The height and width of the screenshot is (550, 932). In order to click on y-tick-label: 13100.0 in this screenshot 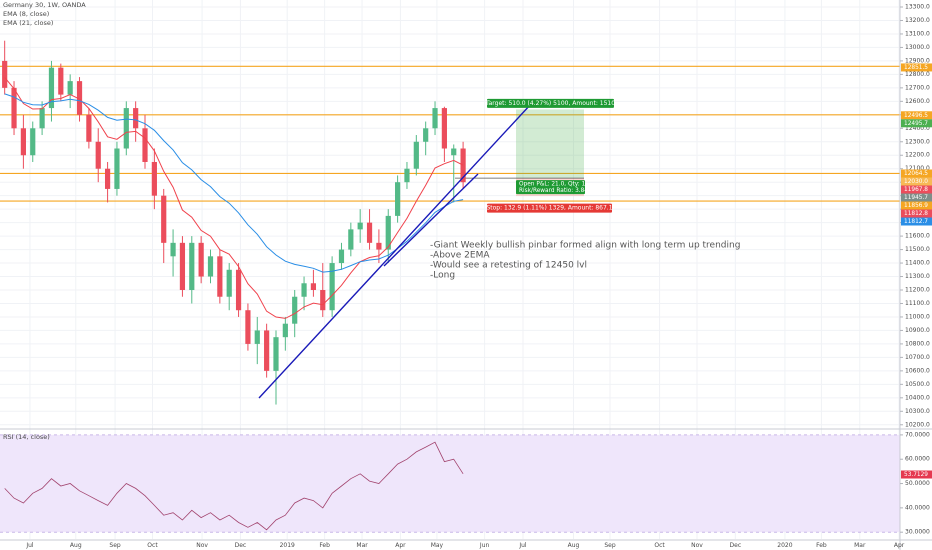, I will do `click(917, 33)`.